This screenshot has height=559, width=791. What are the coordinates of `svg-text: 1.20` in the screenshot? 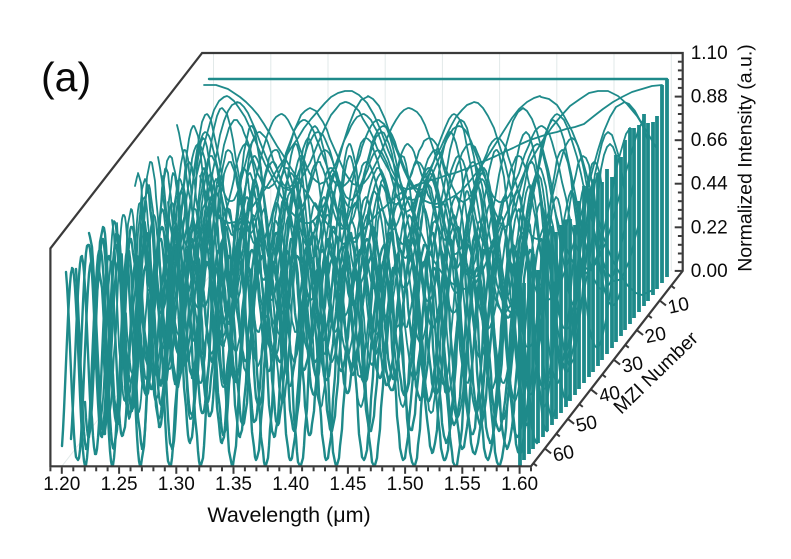 It's located at (61, 484).